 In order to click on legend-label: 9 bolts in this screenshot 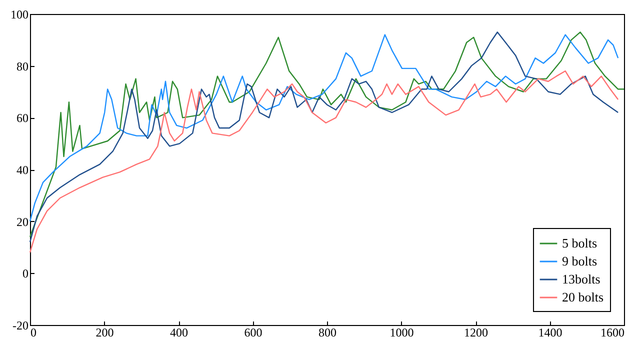, I will do `click(580, 261)`.